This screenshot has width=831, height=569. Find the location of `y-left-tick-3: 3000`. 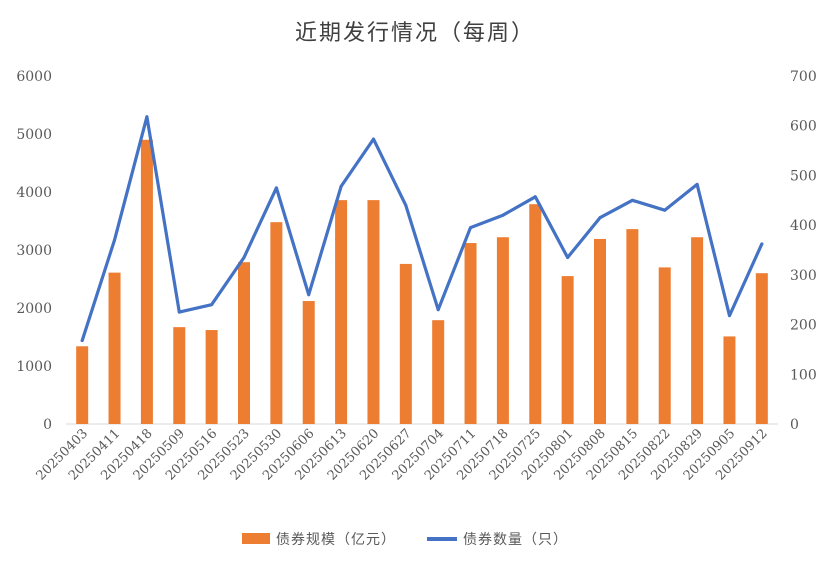

y-left-tick-3: 3000 is located at coordinates (34, 251).